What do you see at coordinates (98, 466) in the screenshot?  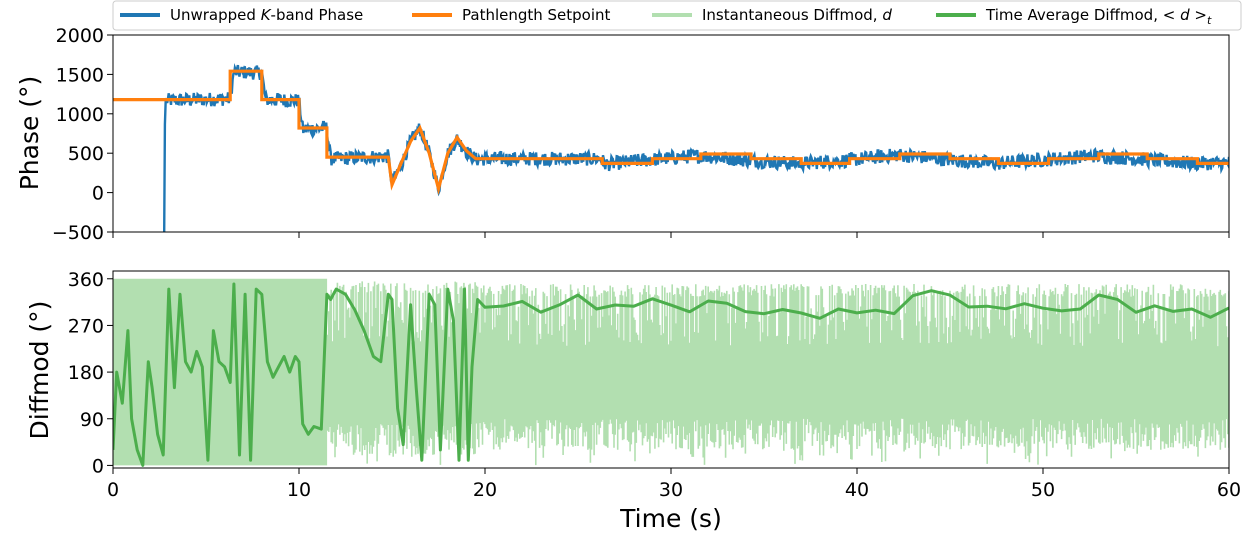 I see `diffmod-y-tick-label: 0` at bounding box center [98, 466].